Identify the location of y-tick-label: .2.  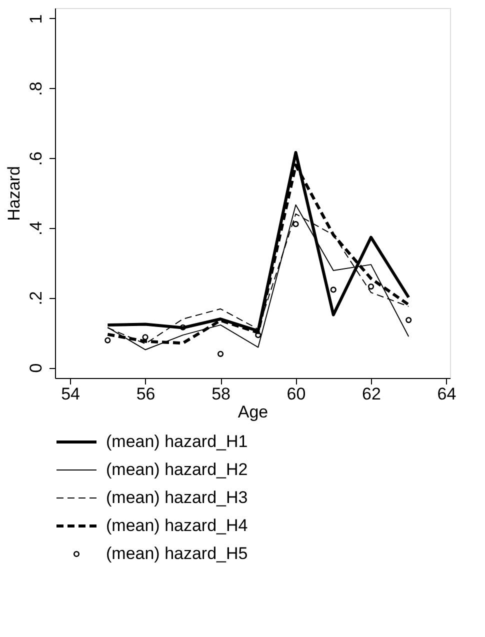
(36, 298).